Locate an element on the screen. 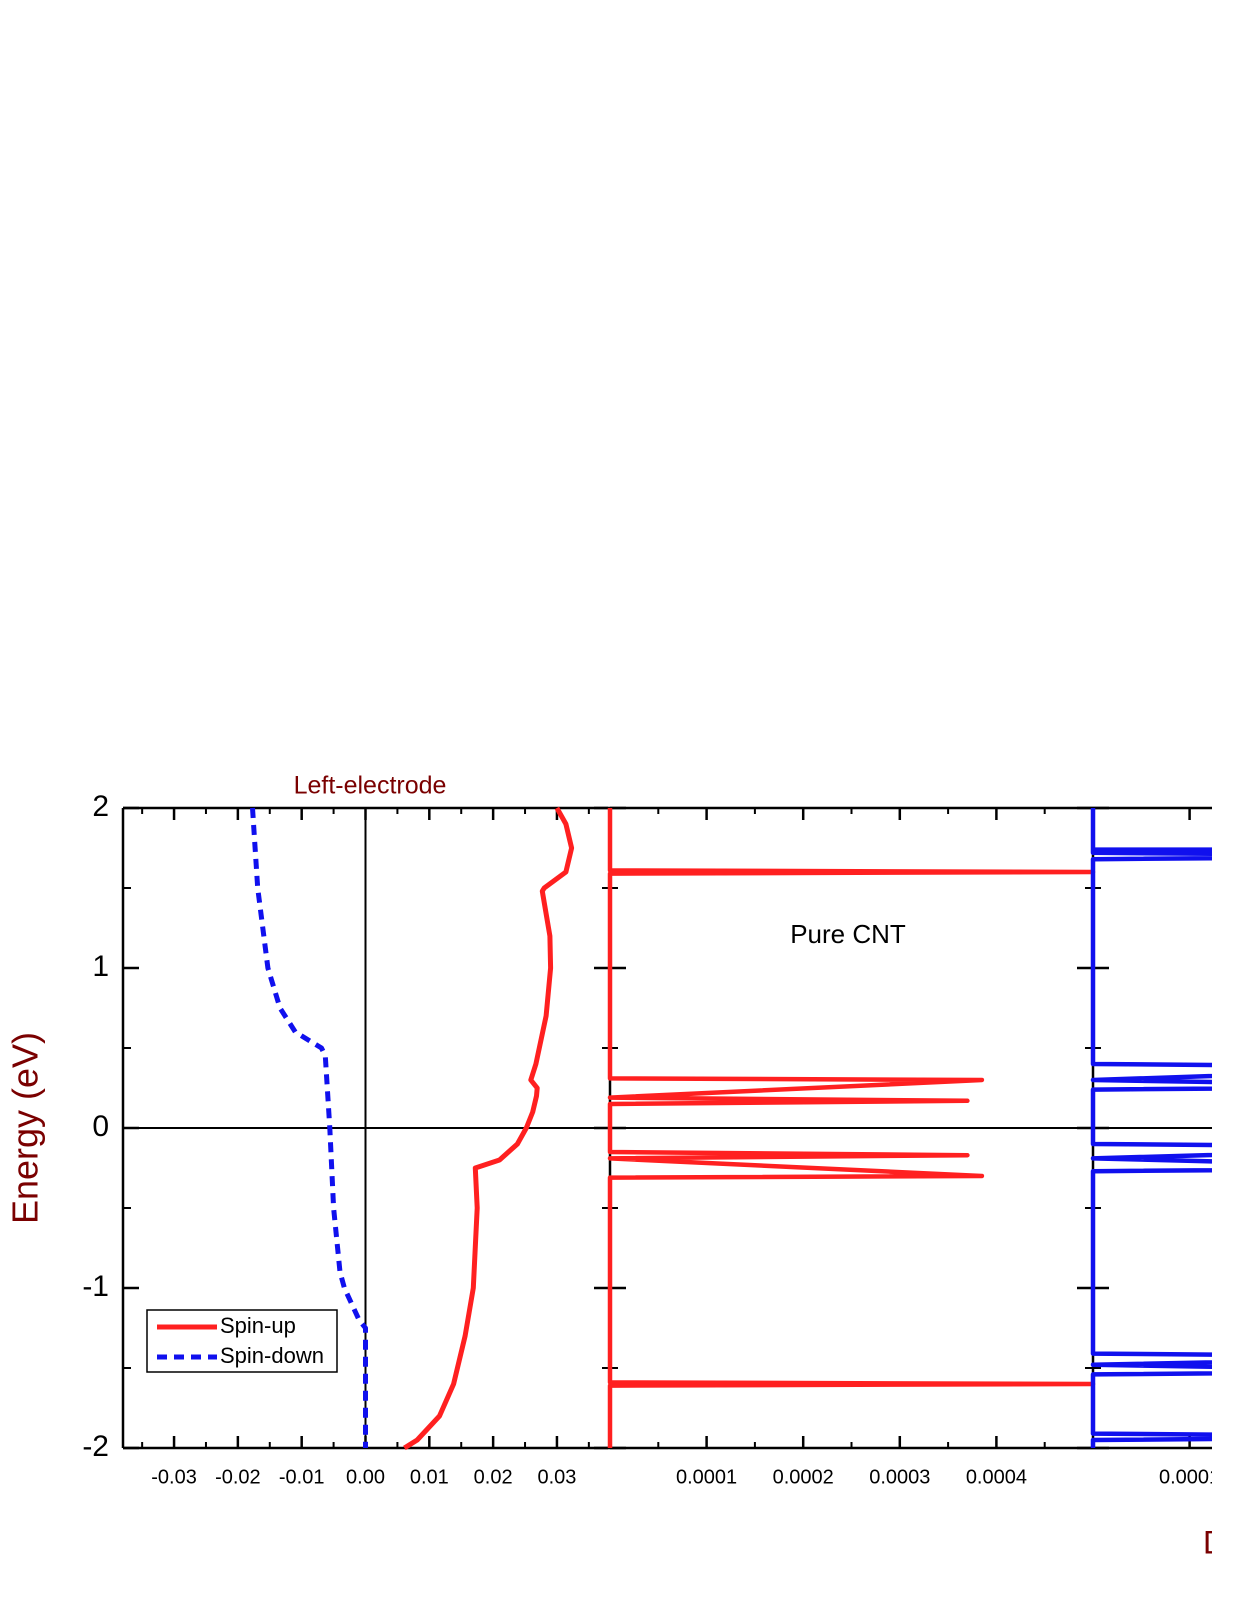 The image size is (1246, 1617). x-tick-label: 0.0003 is located at coordinates (899, 1477).